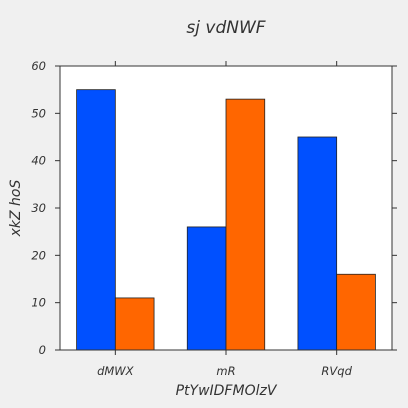  Describe the element at coordinates (336, 371) in the screenshot. I see `x-tick-label: RVqd` at that location.